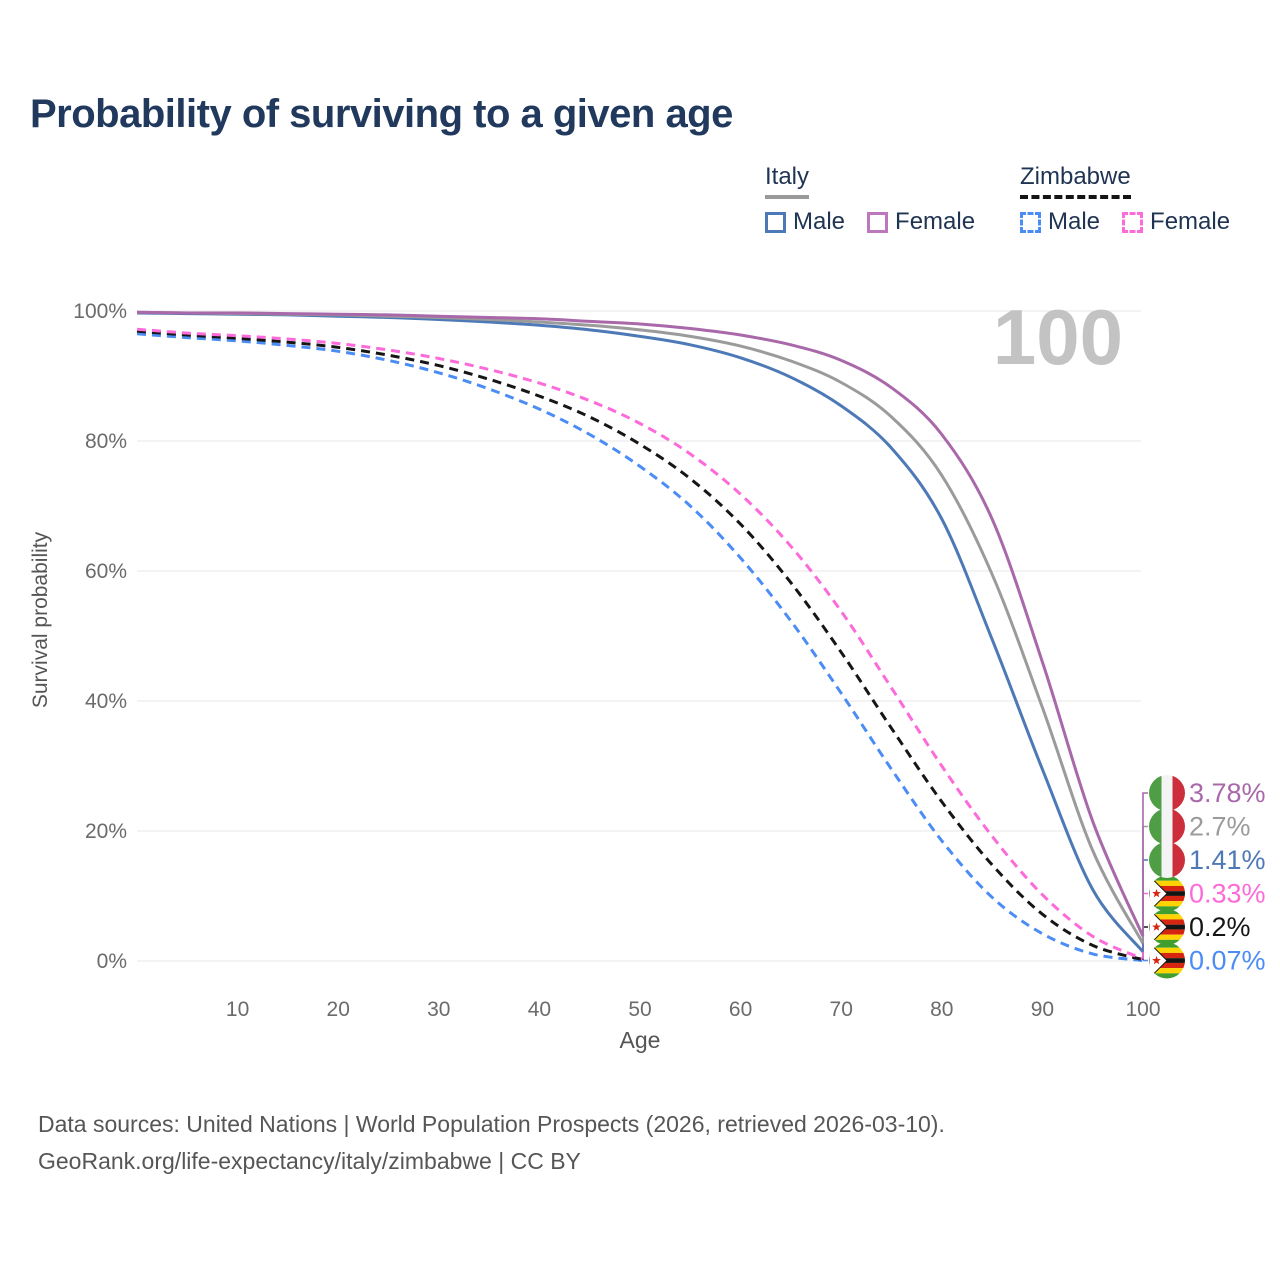 The height and width of the screenshot is (1280, 1280). What do you see at coordinates (1075, 181) in the screenshot?
I see `legend-title-zimbabwe: Zimbabwe` at bounding box center [1075, 181].